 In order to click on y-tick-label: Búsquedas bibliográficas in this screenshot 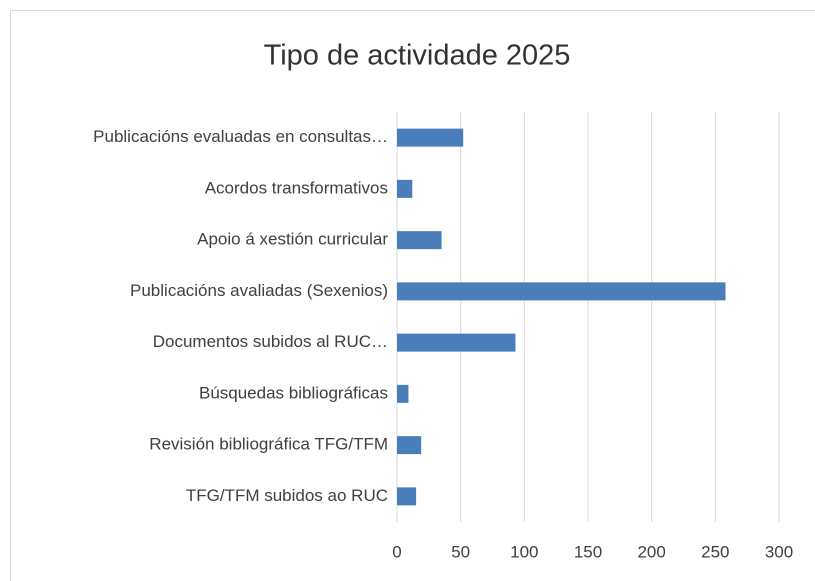, I will do `click(293, 392)`.